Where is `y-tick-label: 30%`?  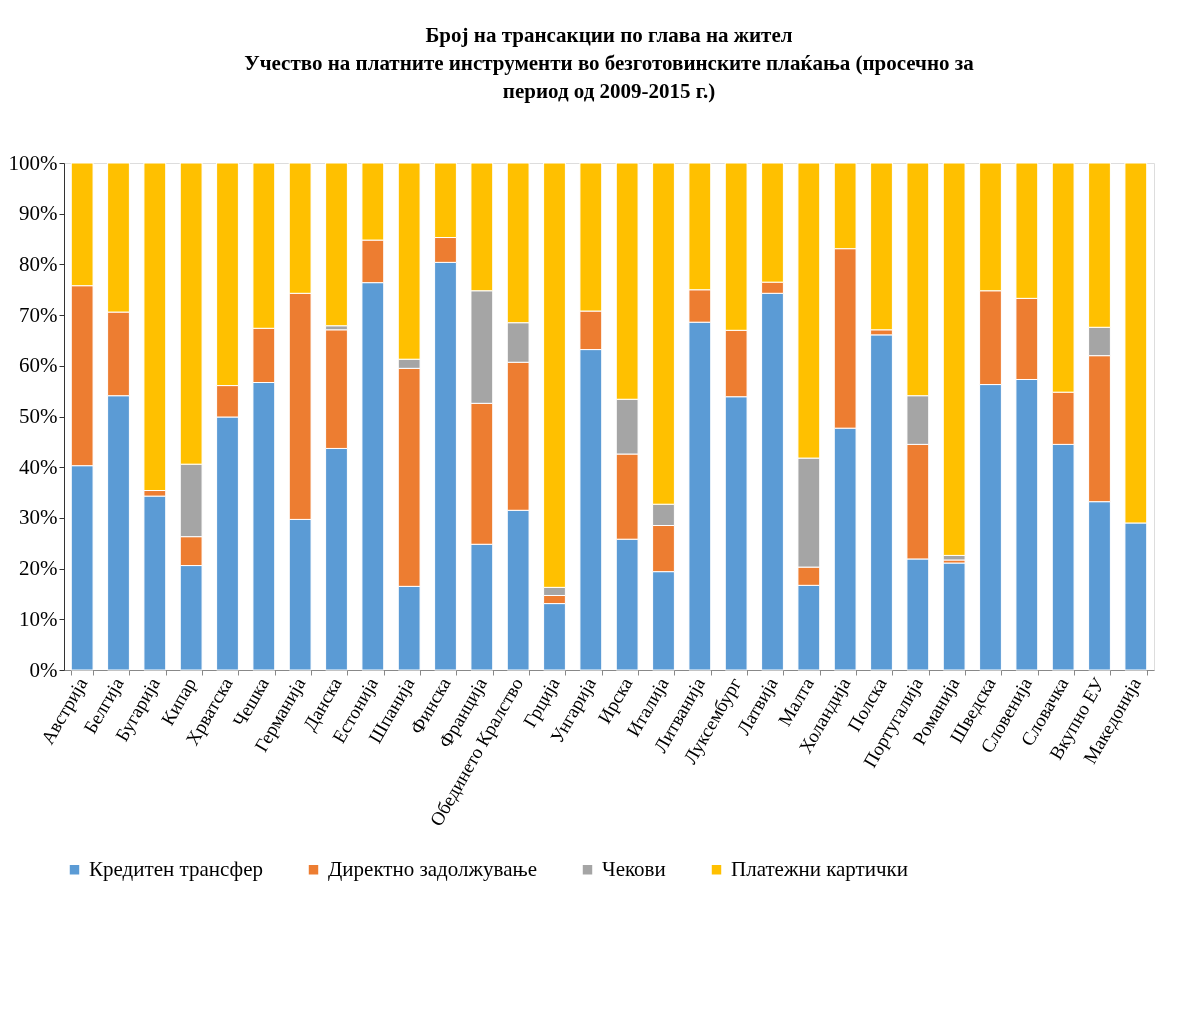 y-tick-label: 30% is located at coordinates (38, 517).